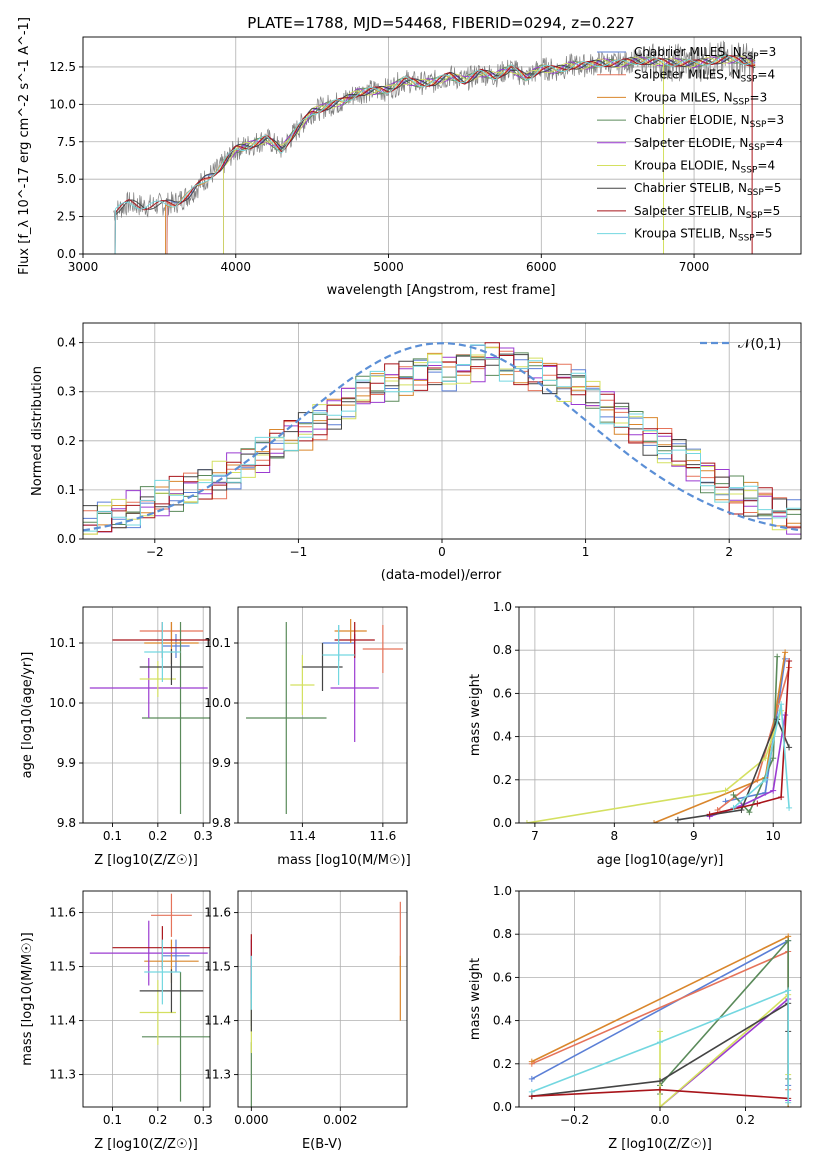  Describe the element at coordinates (773, 836) in the screenshot. I see `x-tick-label: 10` at that location.